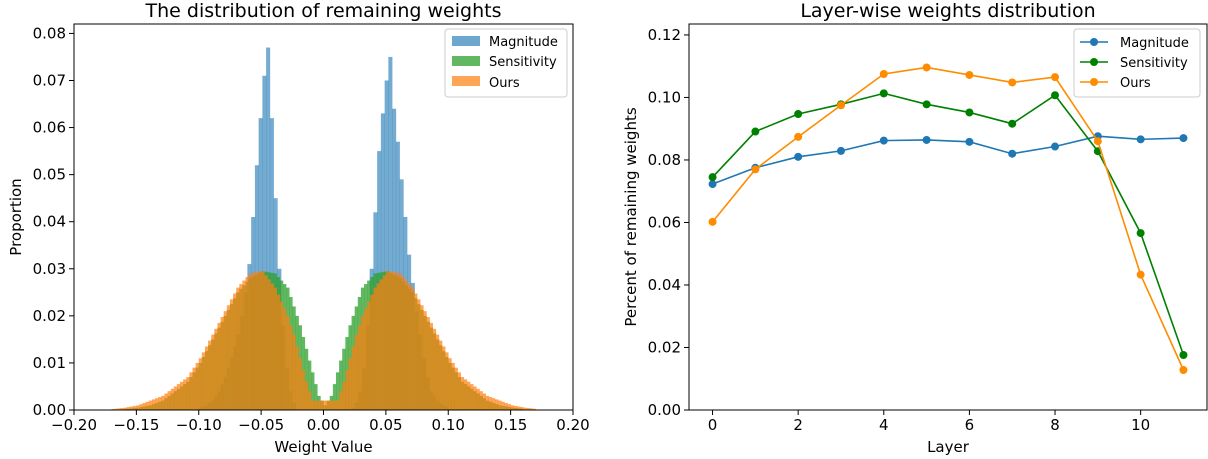  I want to click on left-y-tick-label: 0.03, so click(49, 269).